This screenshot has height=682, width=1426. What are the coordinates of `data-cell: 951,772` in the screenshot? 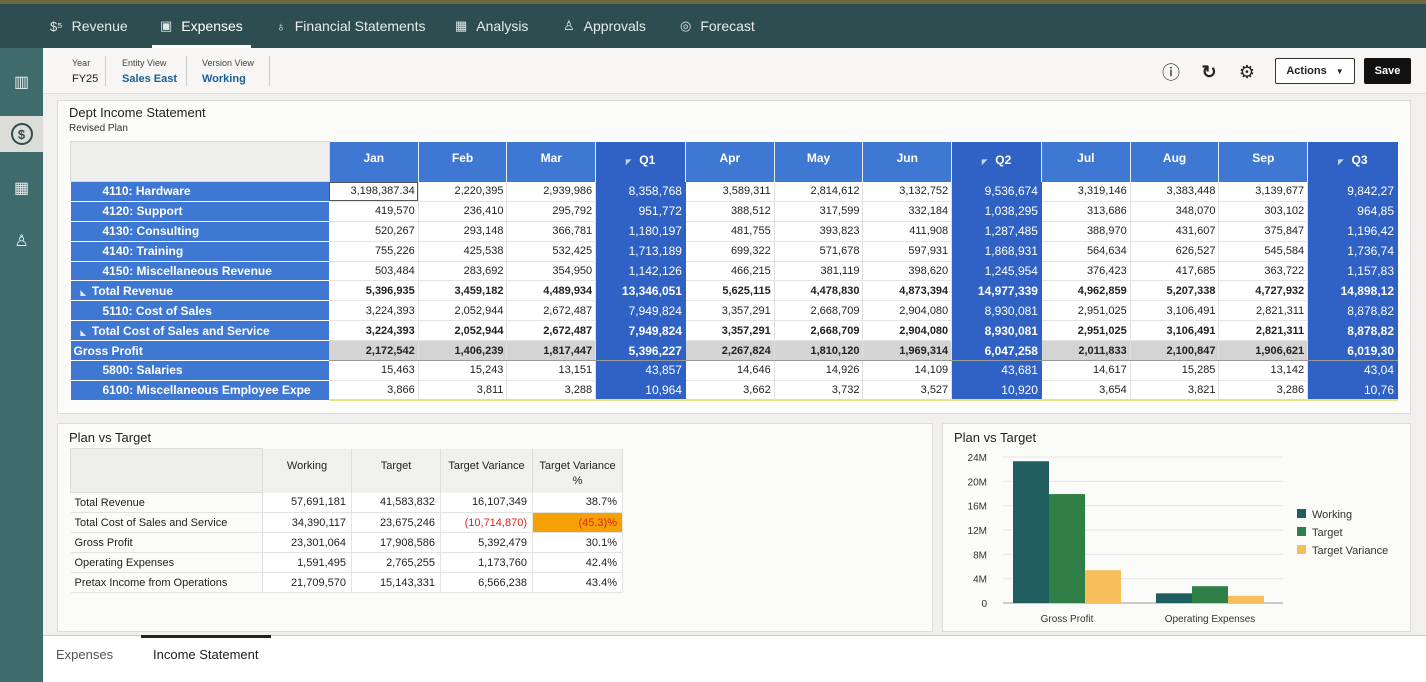 It's located at (640, 211).